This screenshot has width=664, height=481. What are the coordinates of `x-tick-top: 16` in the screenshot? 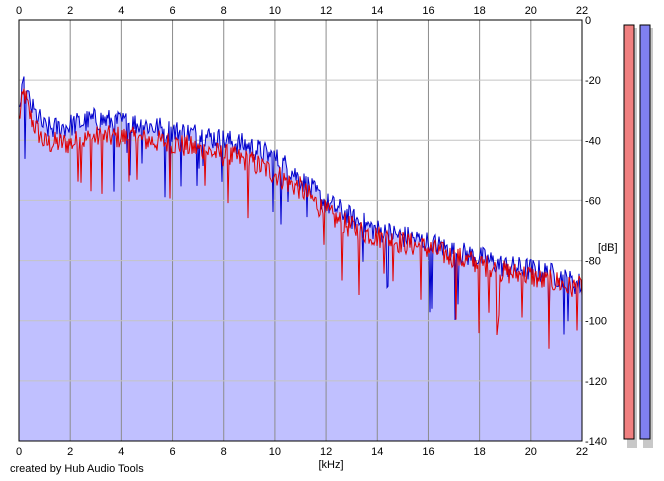 It's located at (428, 11).